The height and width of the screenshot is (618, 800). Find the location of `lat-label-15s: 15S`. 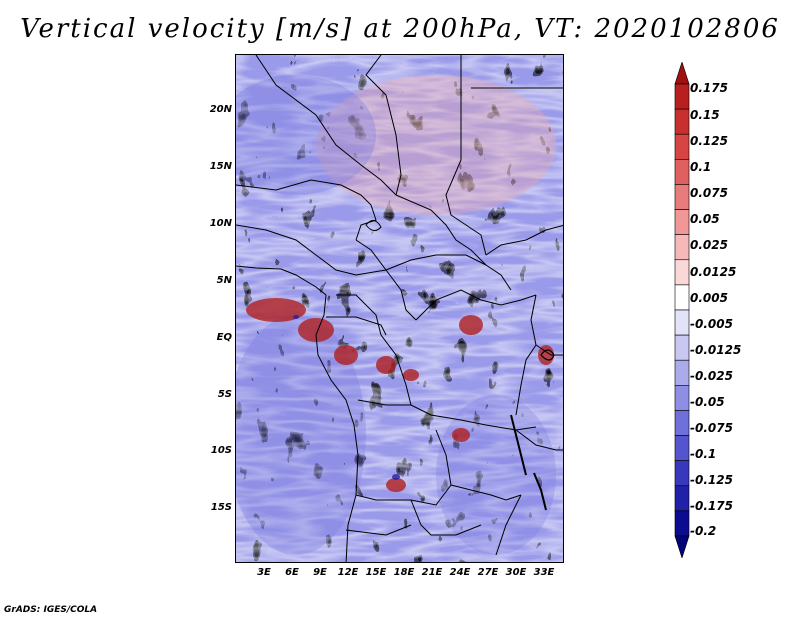

lat-label-15s: 15S is located at coordinates (221, 507).